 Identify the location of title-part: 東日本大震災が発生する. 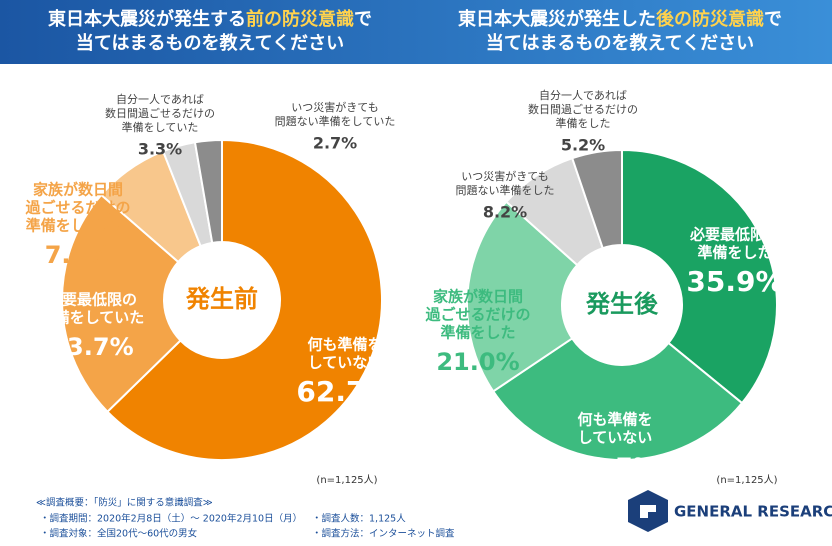
(147, 19).